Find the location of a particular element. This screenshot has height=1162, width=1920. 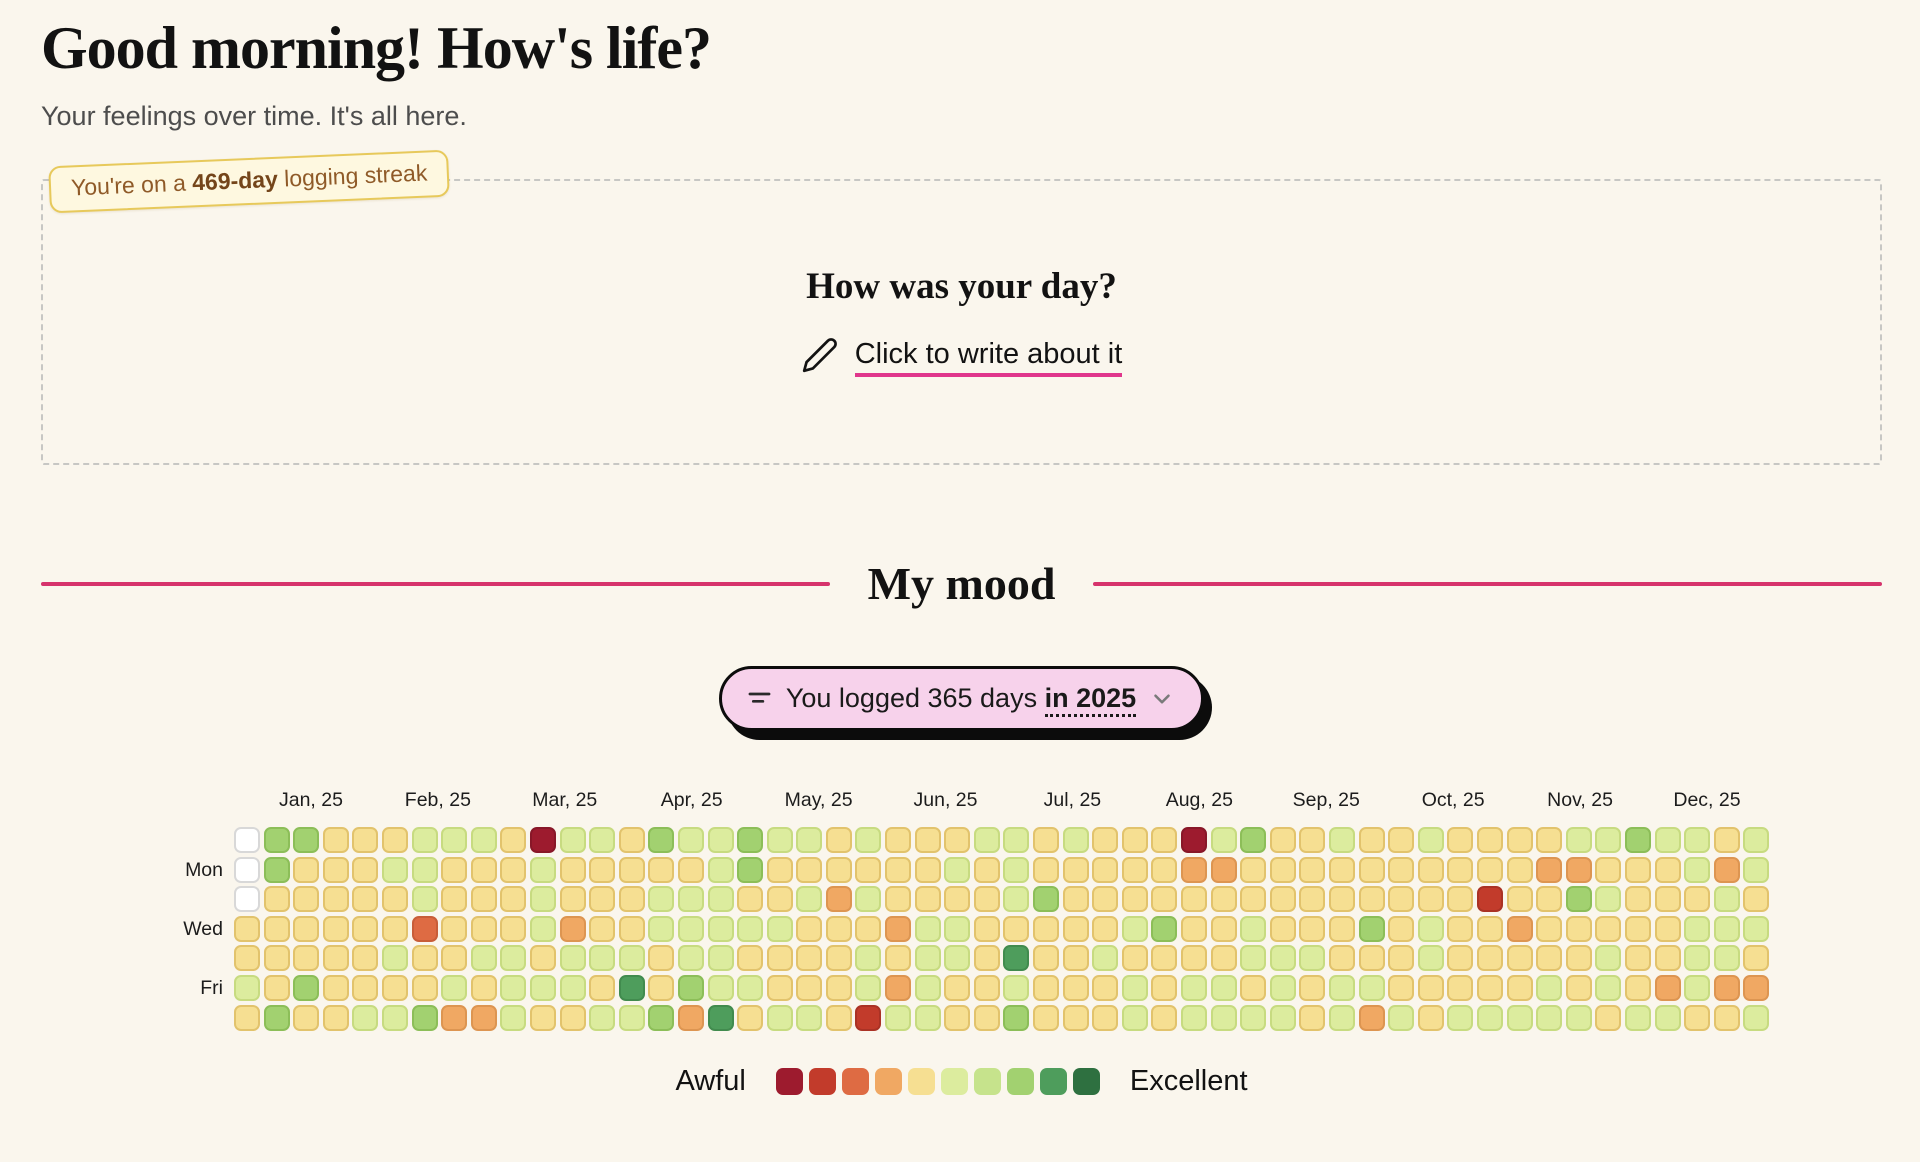

write-entry-link: Click to write about it is located at coordinates (988, 357).